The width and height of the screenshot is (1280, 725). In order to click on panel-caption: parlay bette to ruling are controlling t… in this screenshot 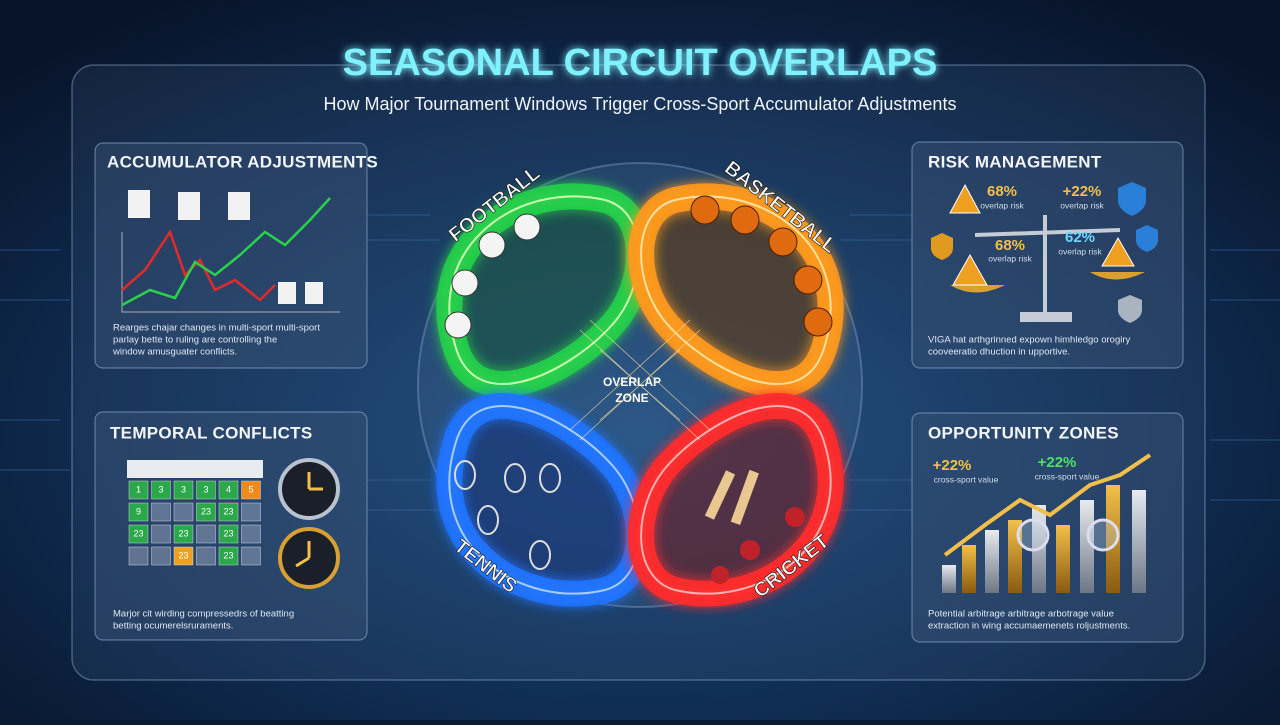, I will do `click(195, 340)`.